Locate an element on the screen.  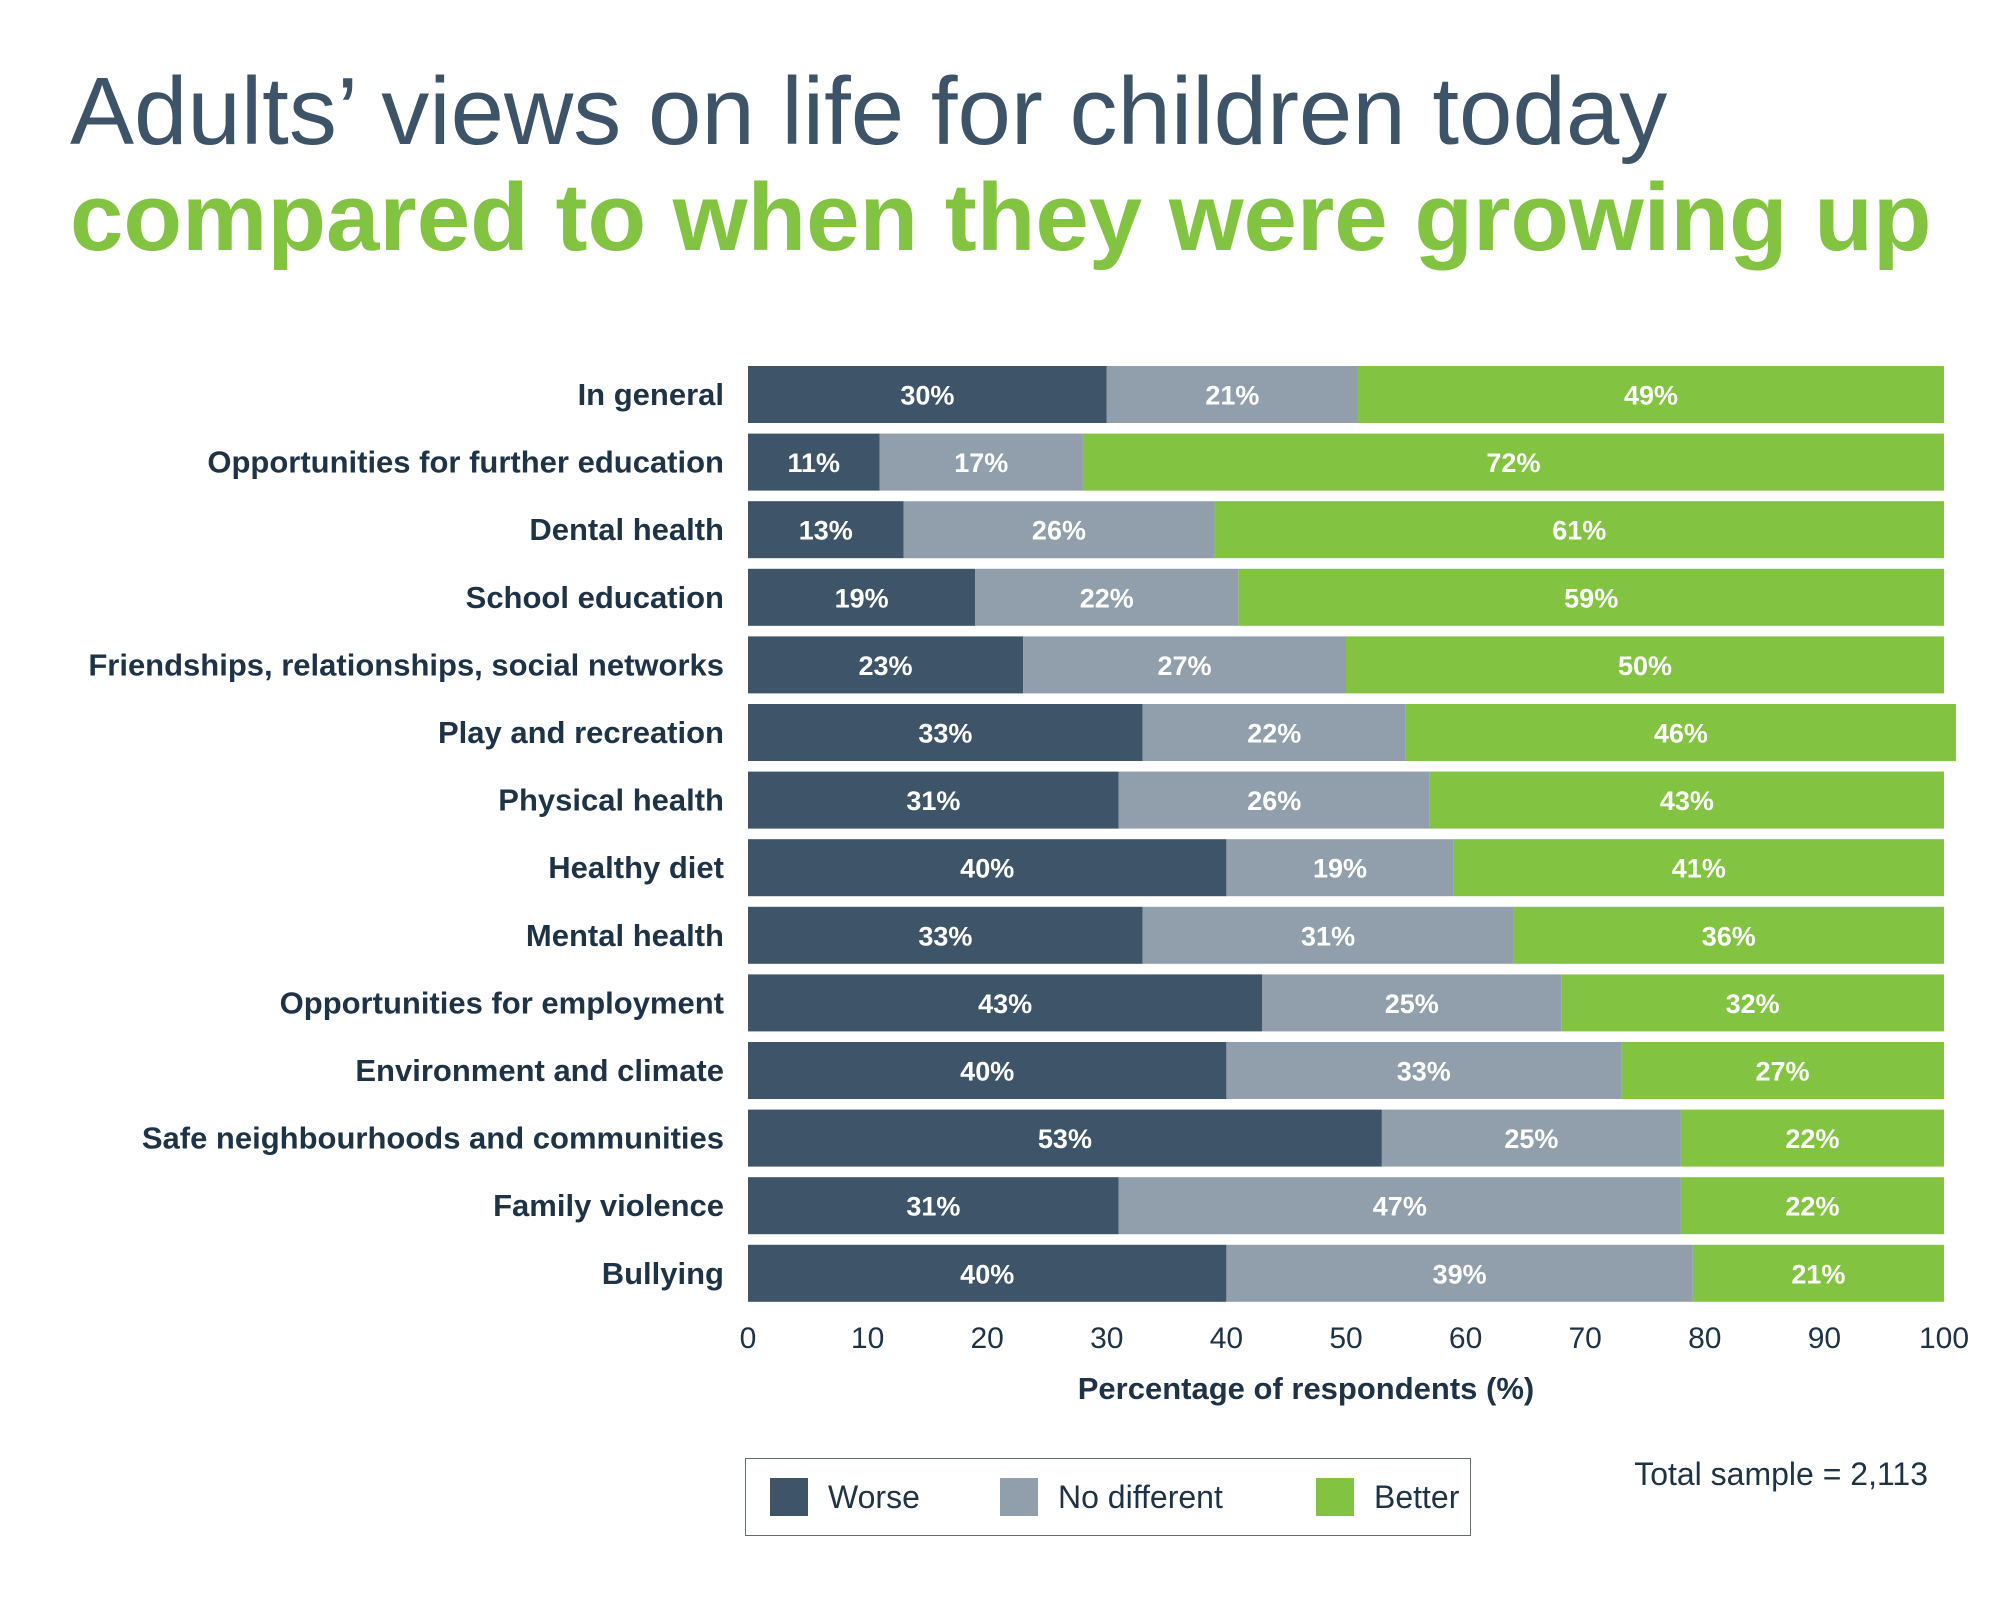
bar-better-dental-health is located at coordinates (1579, 530).